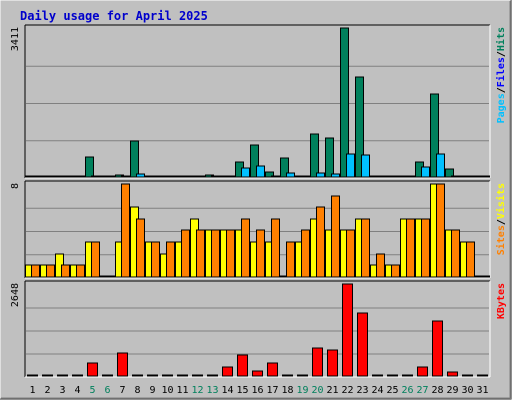 This screenshot has width=512, height=400. What do you see at coordinates (182, 390) in the screenshot?
I see `day-label-11: 11` at bounding box center [182, 390].